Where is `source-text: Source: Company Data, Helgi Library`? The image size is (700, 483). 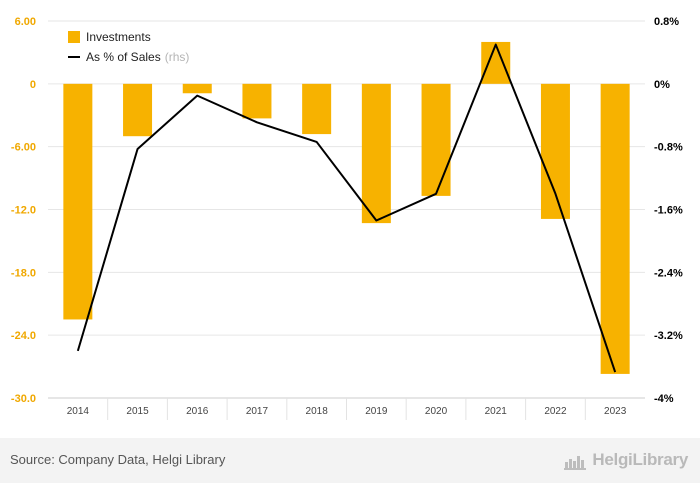 source-text: Source: Company Data, Helgi Library is located at coordinates (118, 459).